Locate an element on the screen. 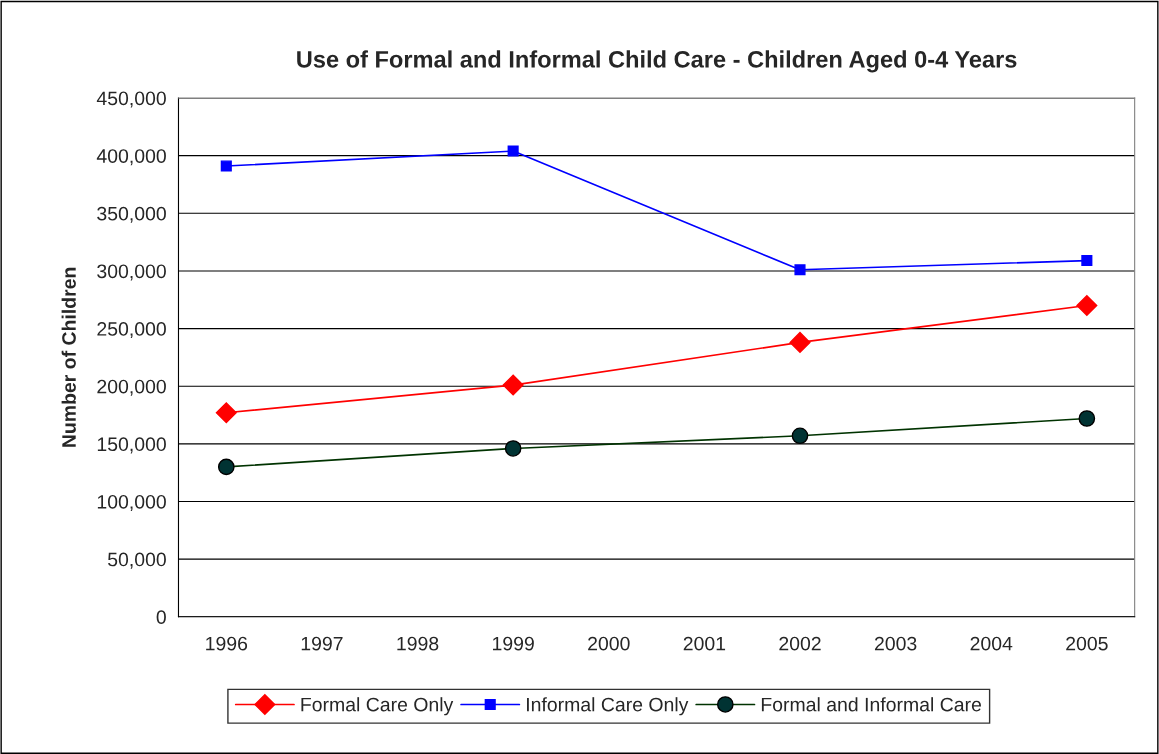 This screenshot has height=754, width=1159. y-tick-label: 50,000 is located at coordinates (136, 560).